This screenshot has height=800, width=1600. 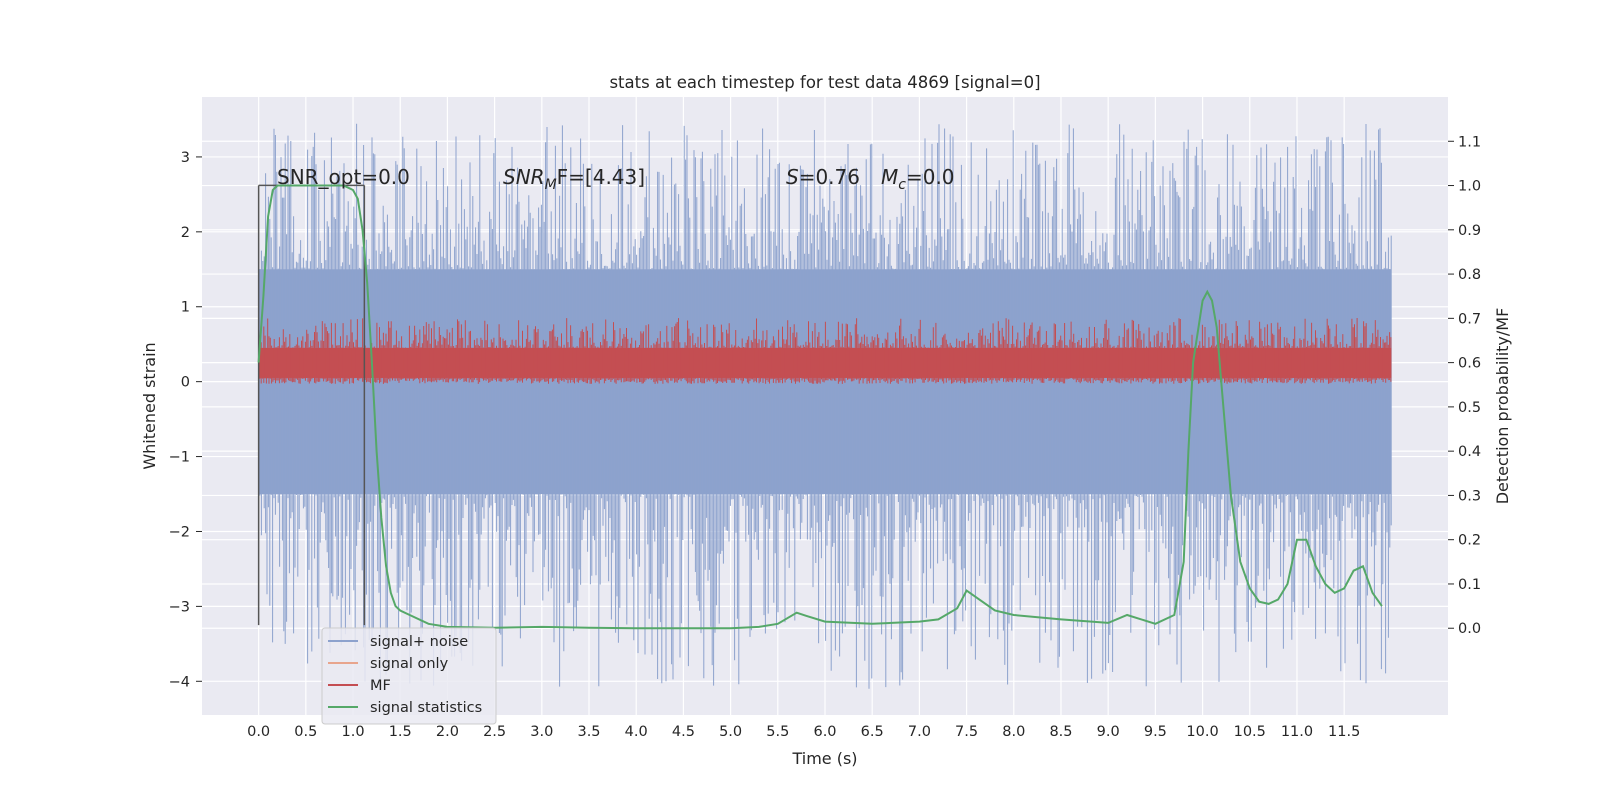 What do you see at coordinates (636, 732) in the screenshot?
I see `x-tick-4.0: 4.0` at bounding box center [636, 732].